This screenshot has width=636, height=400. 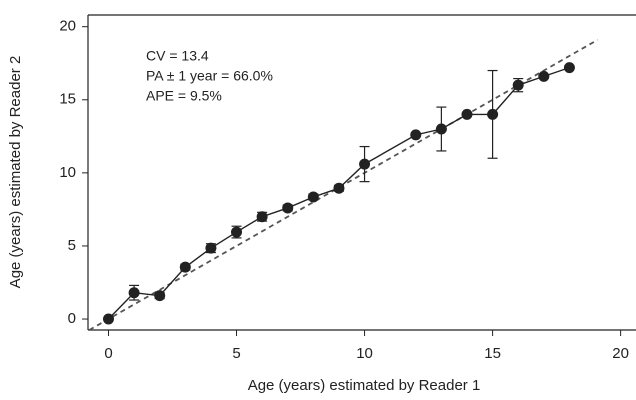 What do you see at coordinates (67, 26) in the screenshot?
I see `y-tick-label: 20` at bounding box center [67, 26].